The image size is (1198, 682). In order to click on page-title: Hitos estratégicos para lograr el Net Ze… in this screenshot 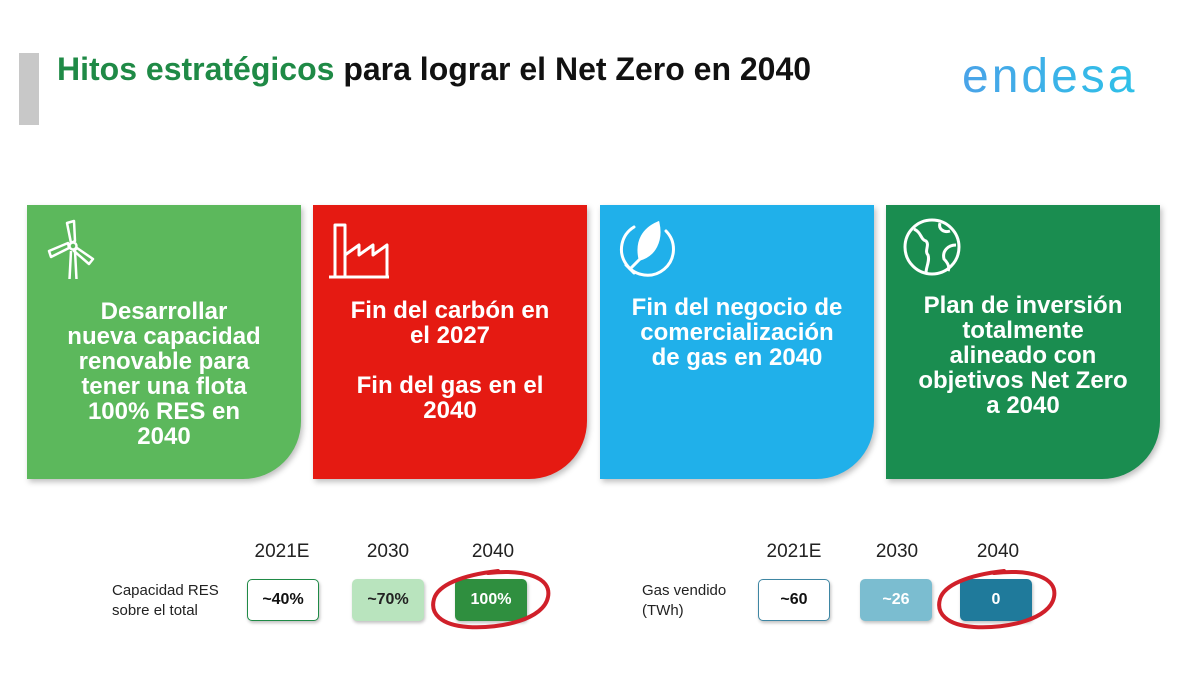, I will do `click(482, 69)`.